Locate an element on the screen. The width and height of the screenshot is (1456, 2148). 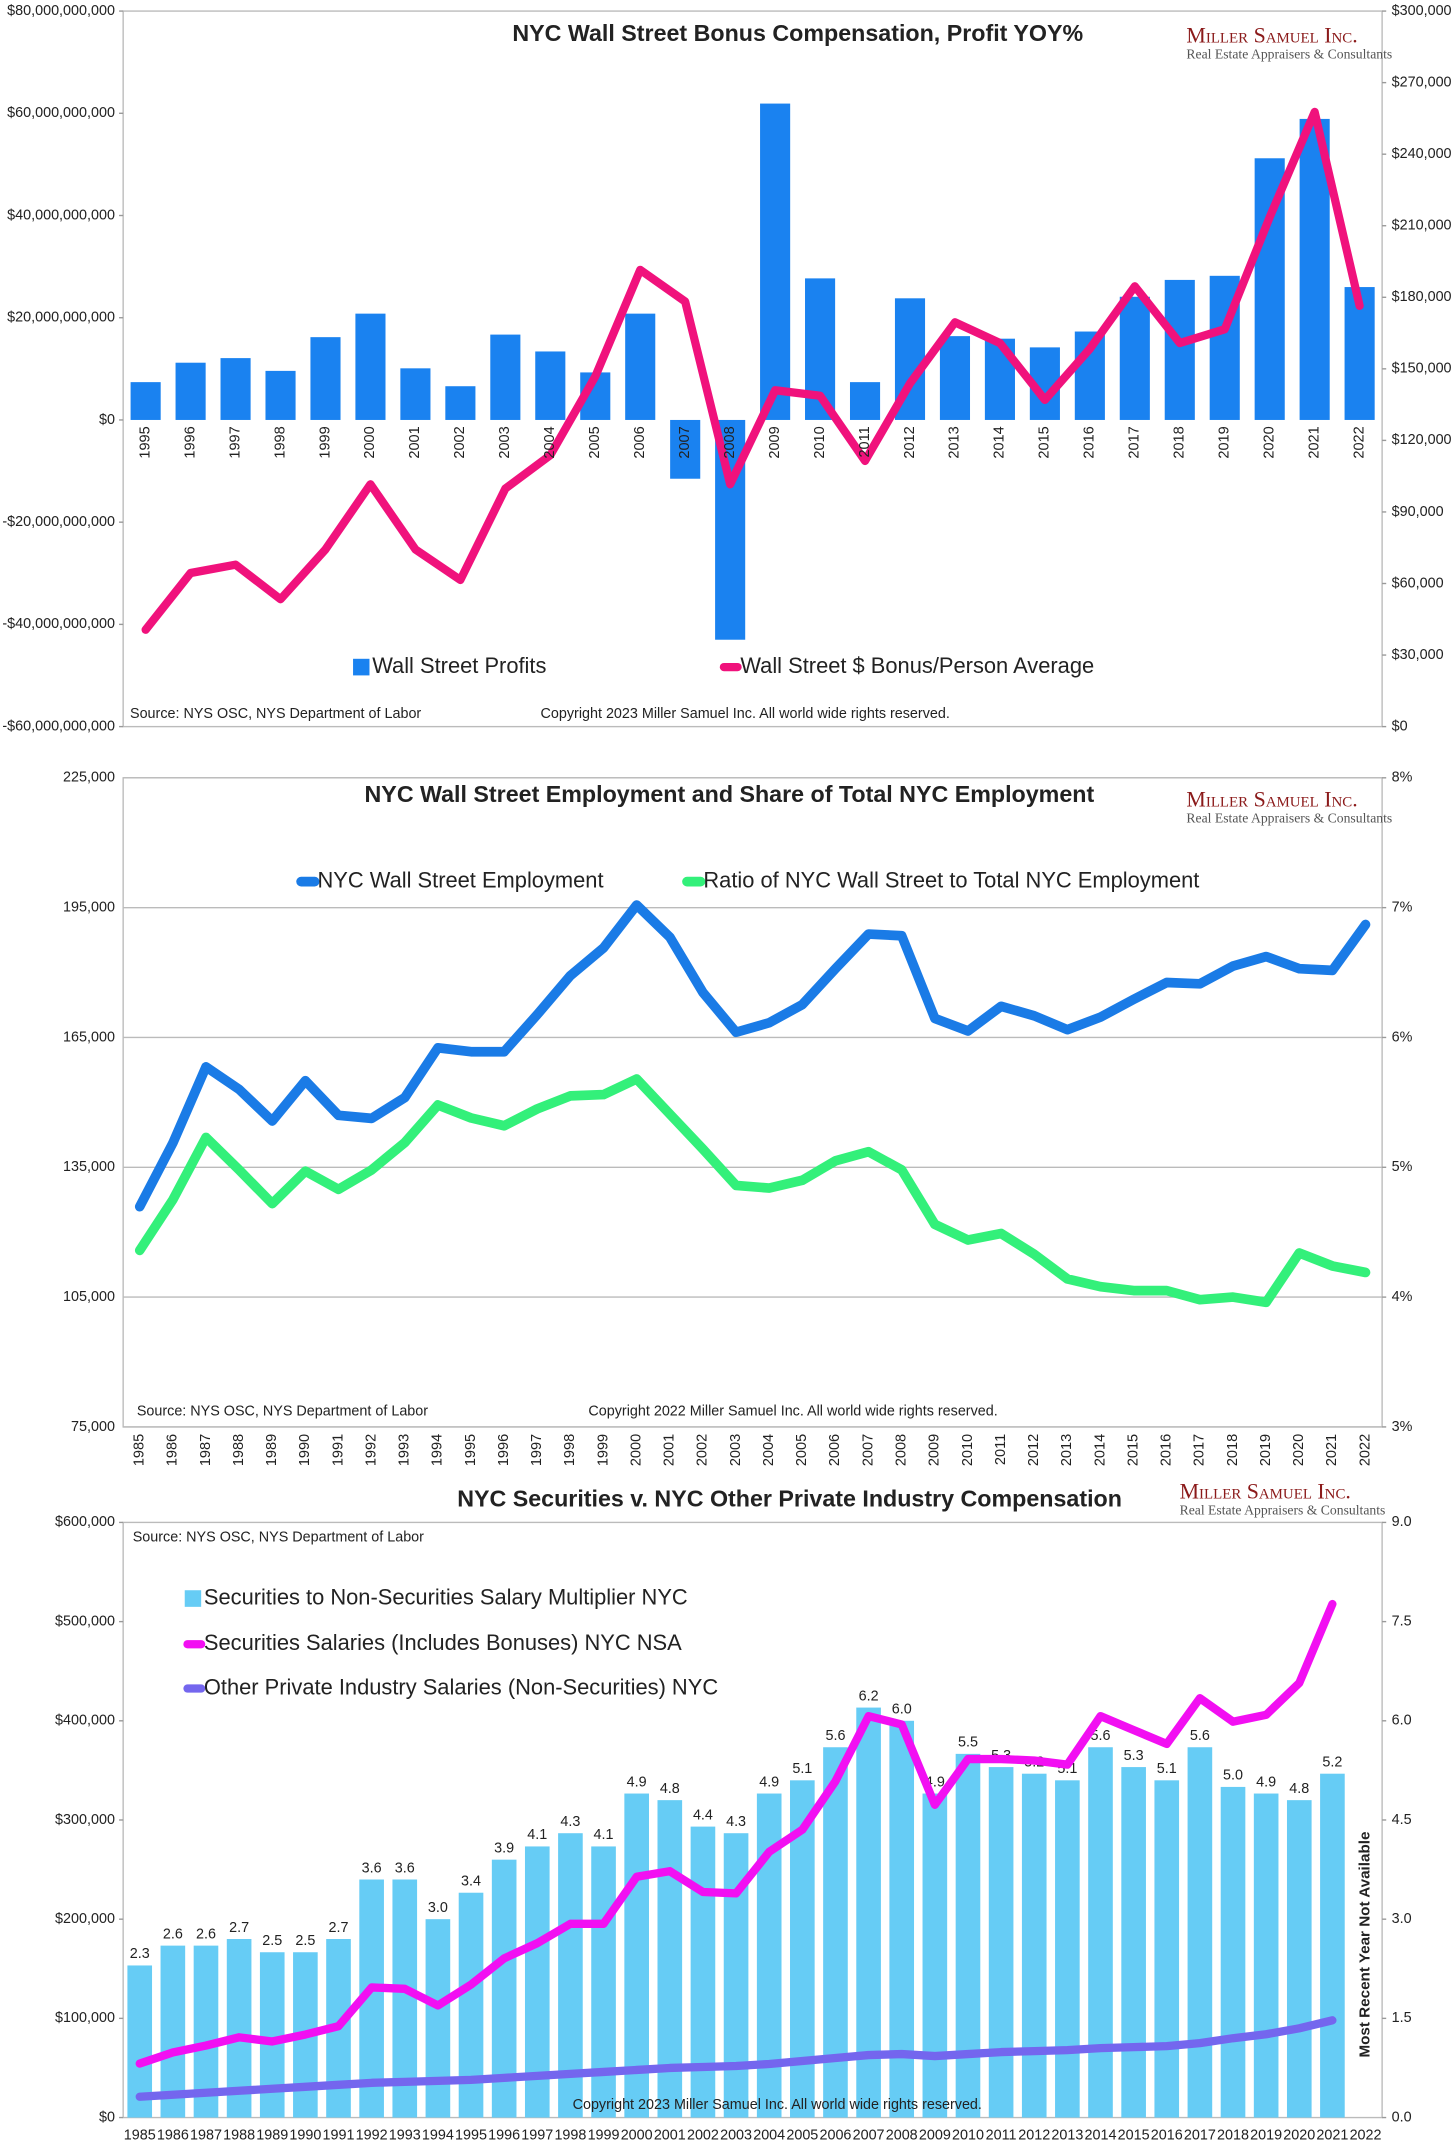
x-tick-label: 2010 is located at coordinates (820, 442).